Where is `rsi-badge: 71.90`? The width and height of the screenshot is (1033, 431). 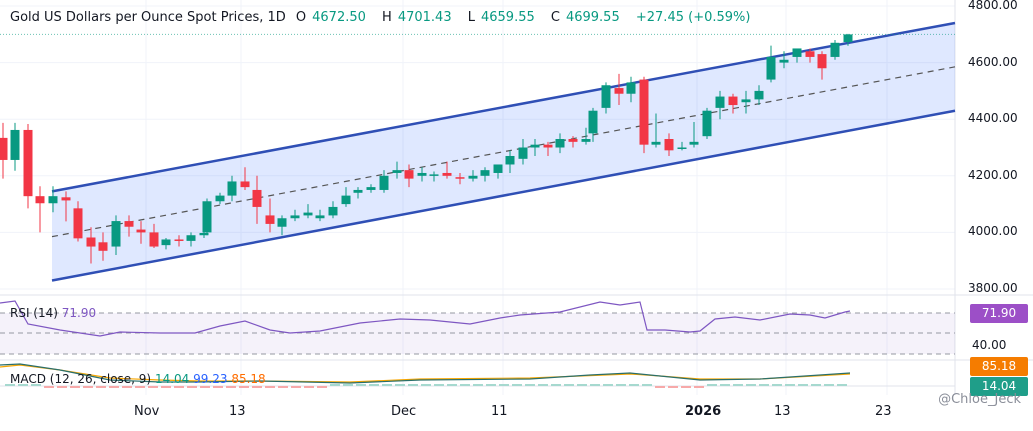 rsi-badge: 71.90 is located at coordinates (999, 313).